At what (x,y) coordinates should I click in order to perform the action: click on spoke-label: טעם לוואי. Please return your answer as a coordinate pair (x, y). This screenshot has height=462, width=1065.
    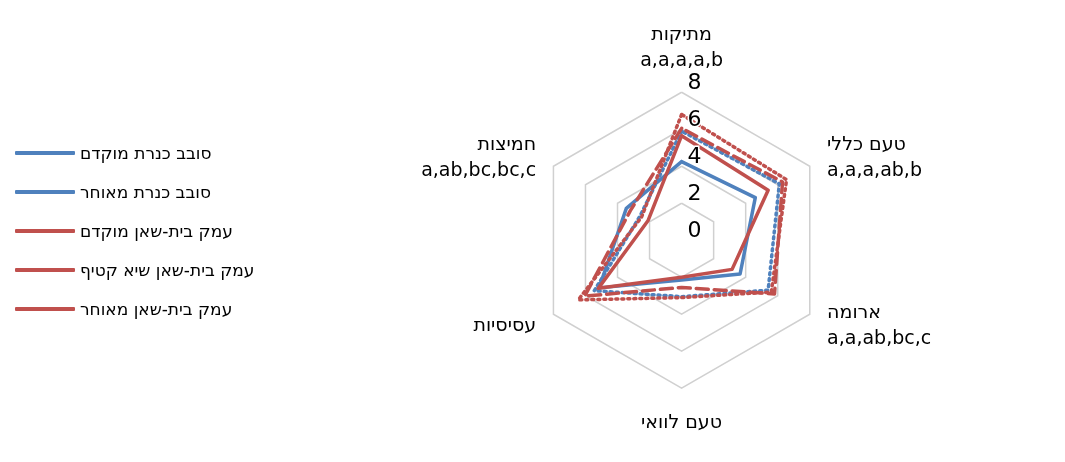
    Looking at the image, I should click on (682, 421).